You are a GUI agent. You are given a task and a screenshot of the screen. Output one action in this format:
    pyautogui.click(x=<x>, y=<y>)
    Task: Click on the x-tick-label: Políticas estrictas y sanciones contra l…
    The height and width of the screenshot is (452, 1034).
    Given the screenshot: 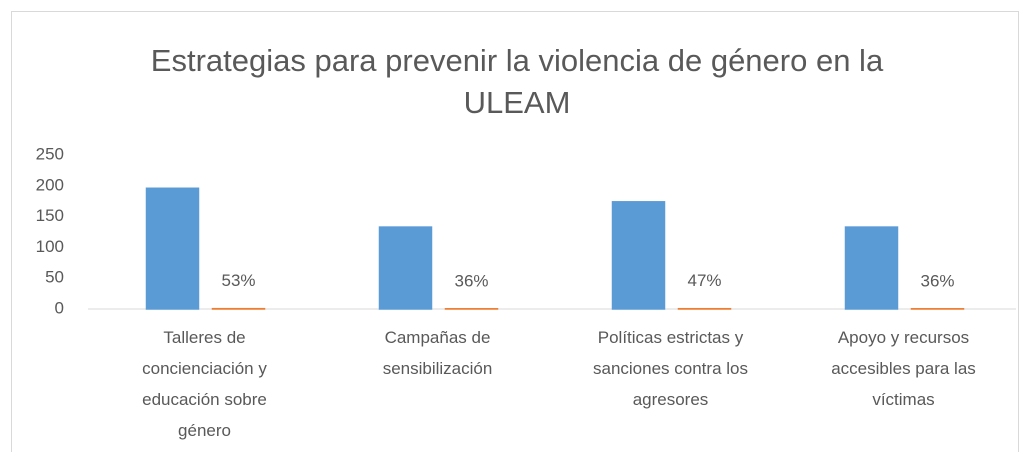 What is the action you would take?
    pyautogui.click(x=670, y=368)
    